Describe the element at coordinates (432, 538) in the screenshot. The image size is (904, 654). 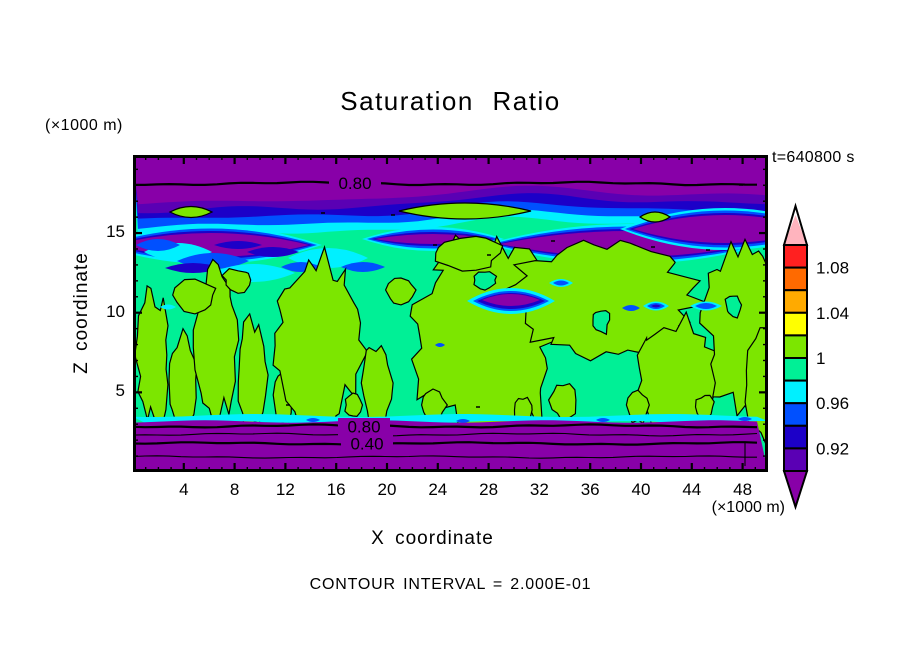
I see `x-axis-title: X coordinate` at that location.